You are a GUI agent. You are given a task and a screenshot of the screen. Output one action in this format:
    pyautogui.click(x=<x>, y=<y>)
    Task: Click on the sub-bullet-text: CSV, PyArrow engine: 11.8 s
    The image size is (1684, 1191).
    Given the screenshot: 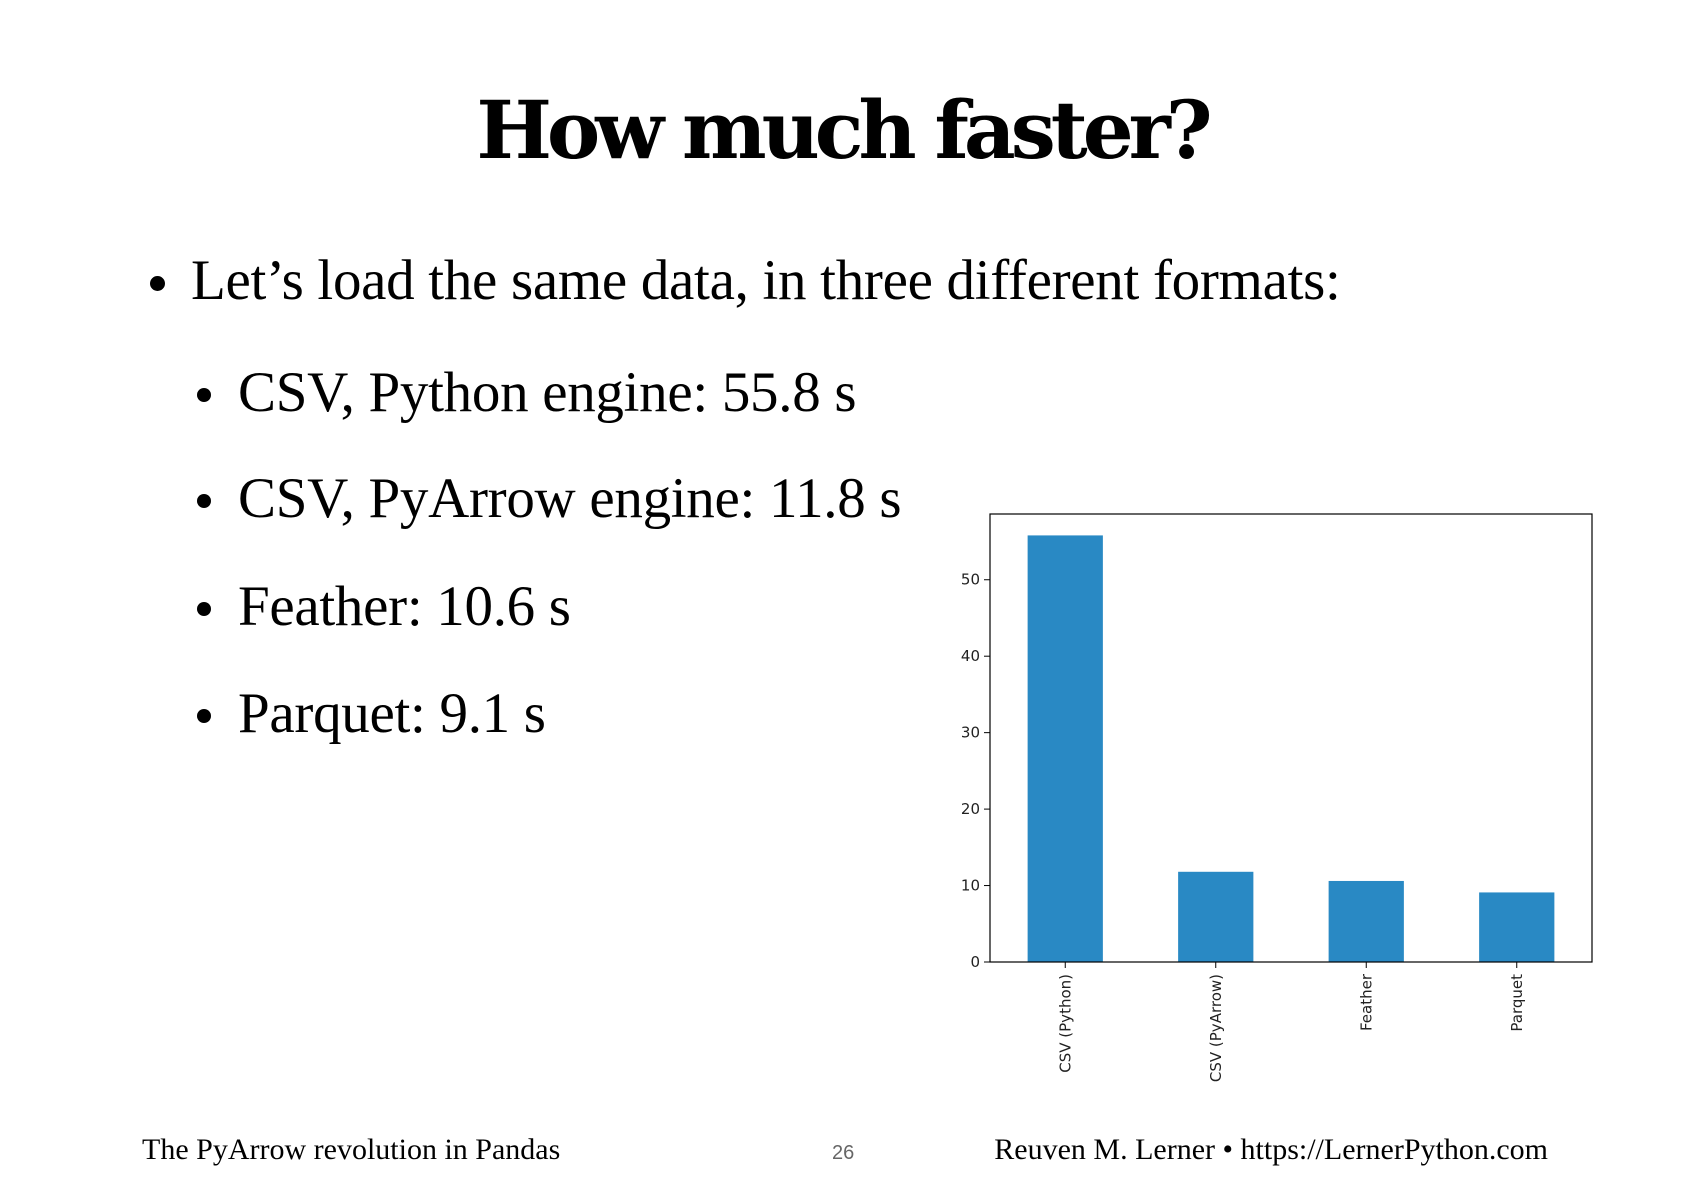 What is the action you would take?
    pyautogui.click(x=570, y=498)
    